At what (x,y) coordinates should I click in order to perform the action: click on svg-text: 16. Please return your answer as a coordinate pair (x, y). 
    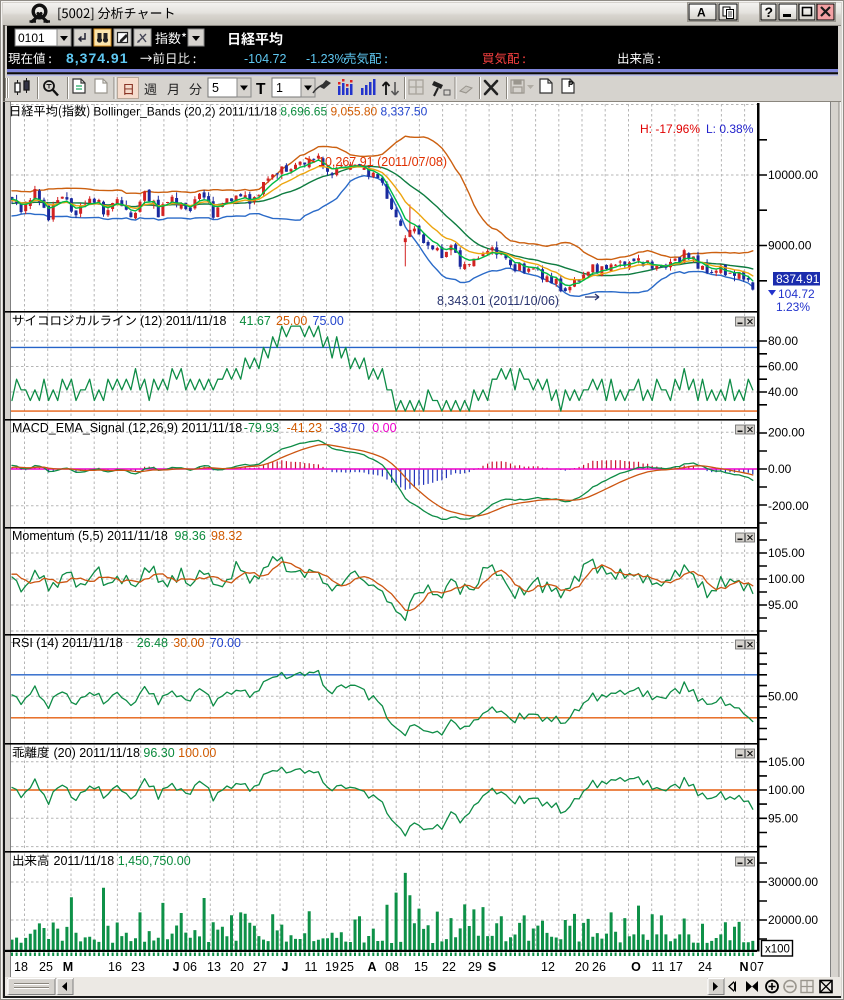
    Looking at the image, I should click on (115, 967).